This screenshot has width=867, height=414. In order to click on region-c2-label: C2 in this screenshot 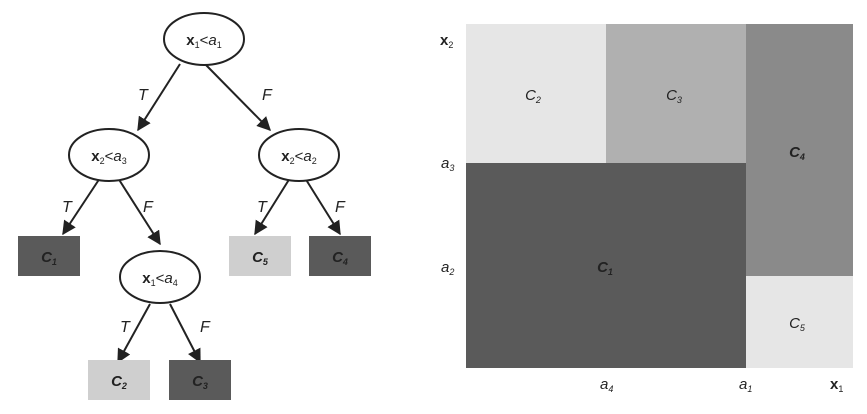, I will do `click(533, 96)`.